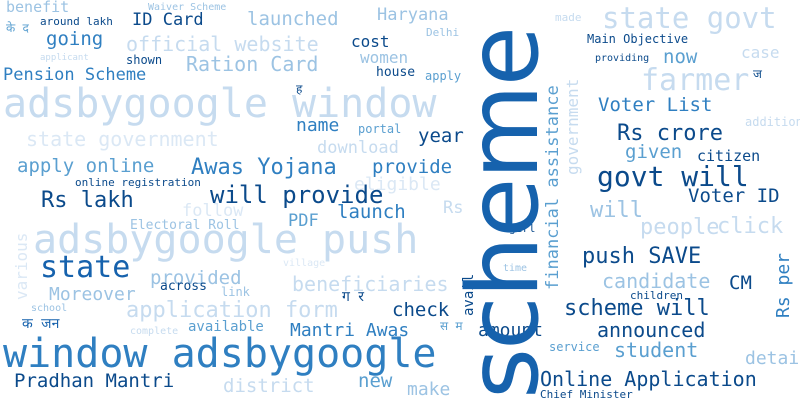 This screenshot has height=400, width=800. Describe the element at coordinates (670, 133) in the screenshot. I see `word-rs-crore: Rs crore` at that location.